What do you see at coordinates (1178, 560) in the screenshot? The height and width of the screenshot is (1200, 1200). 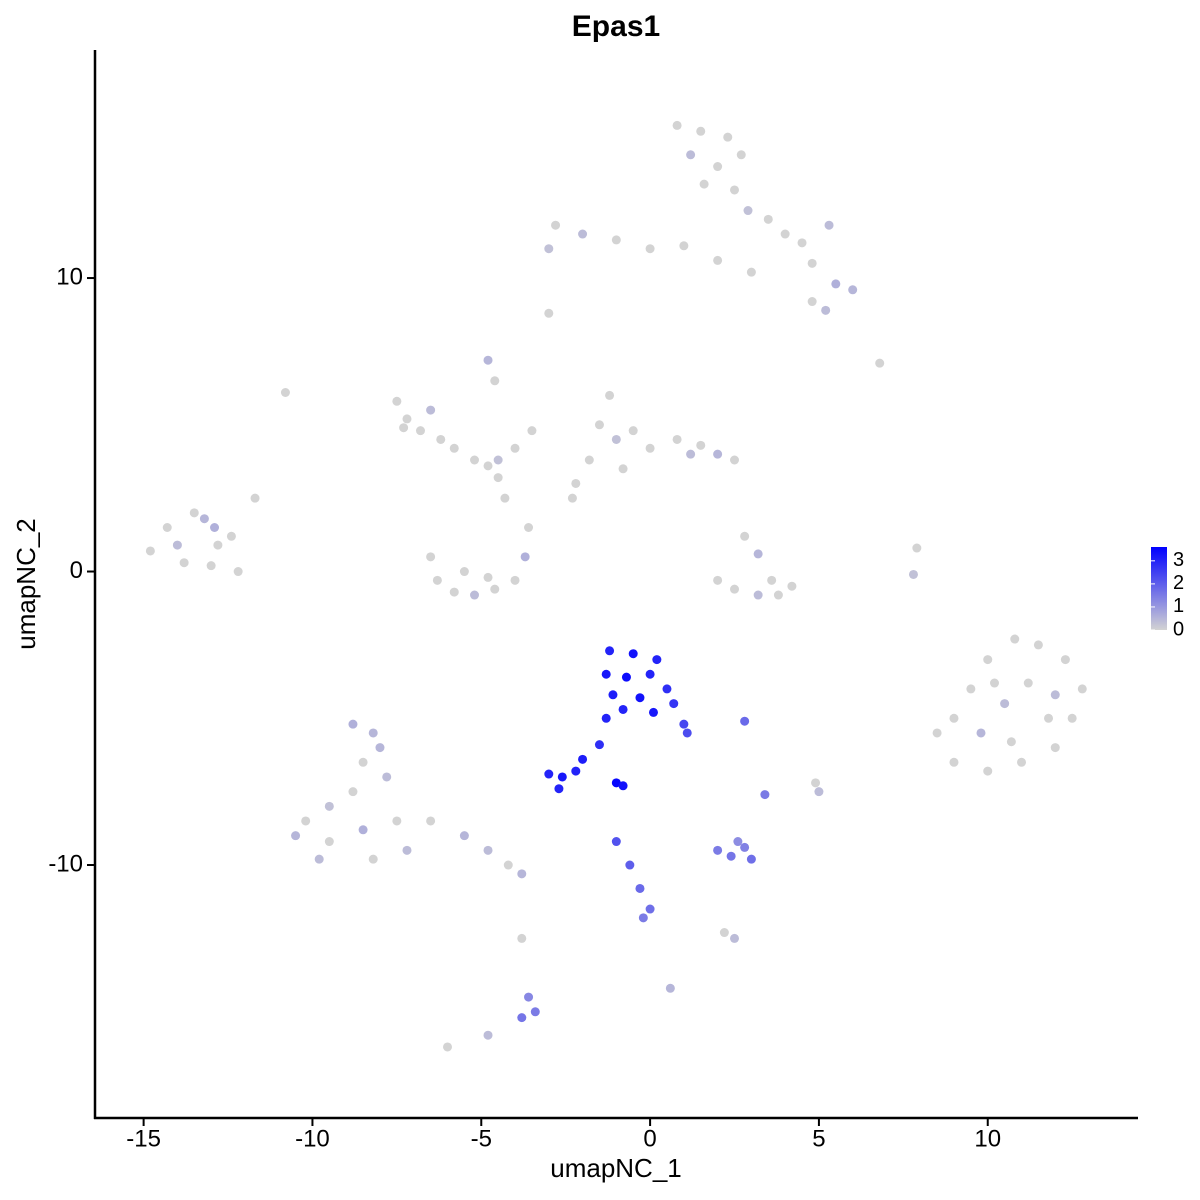 I see `colorbar-tick-label: 3` at bounding box center [1178, 560].